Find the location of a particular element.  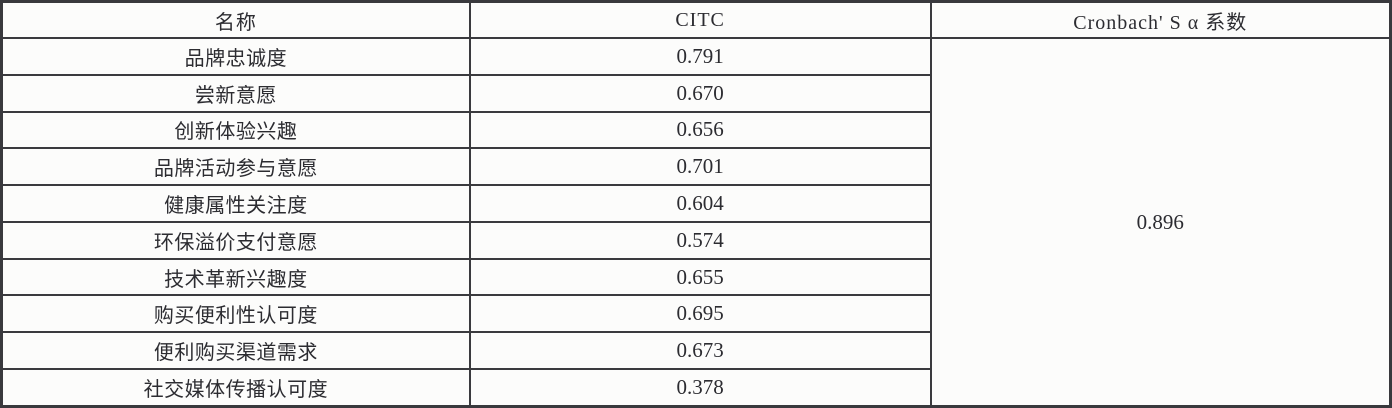

citc-cell: 0.670 is located at coordinates (700, 93).